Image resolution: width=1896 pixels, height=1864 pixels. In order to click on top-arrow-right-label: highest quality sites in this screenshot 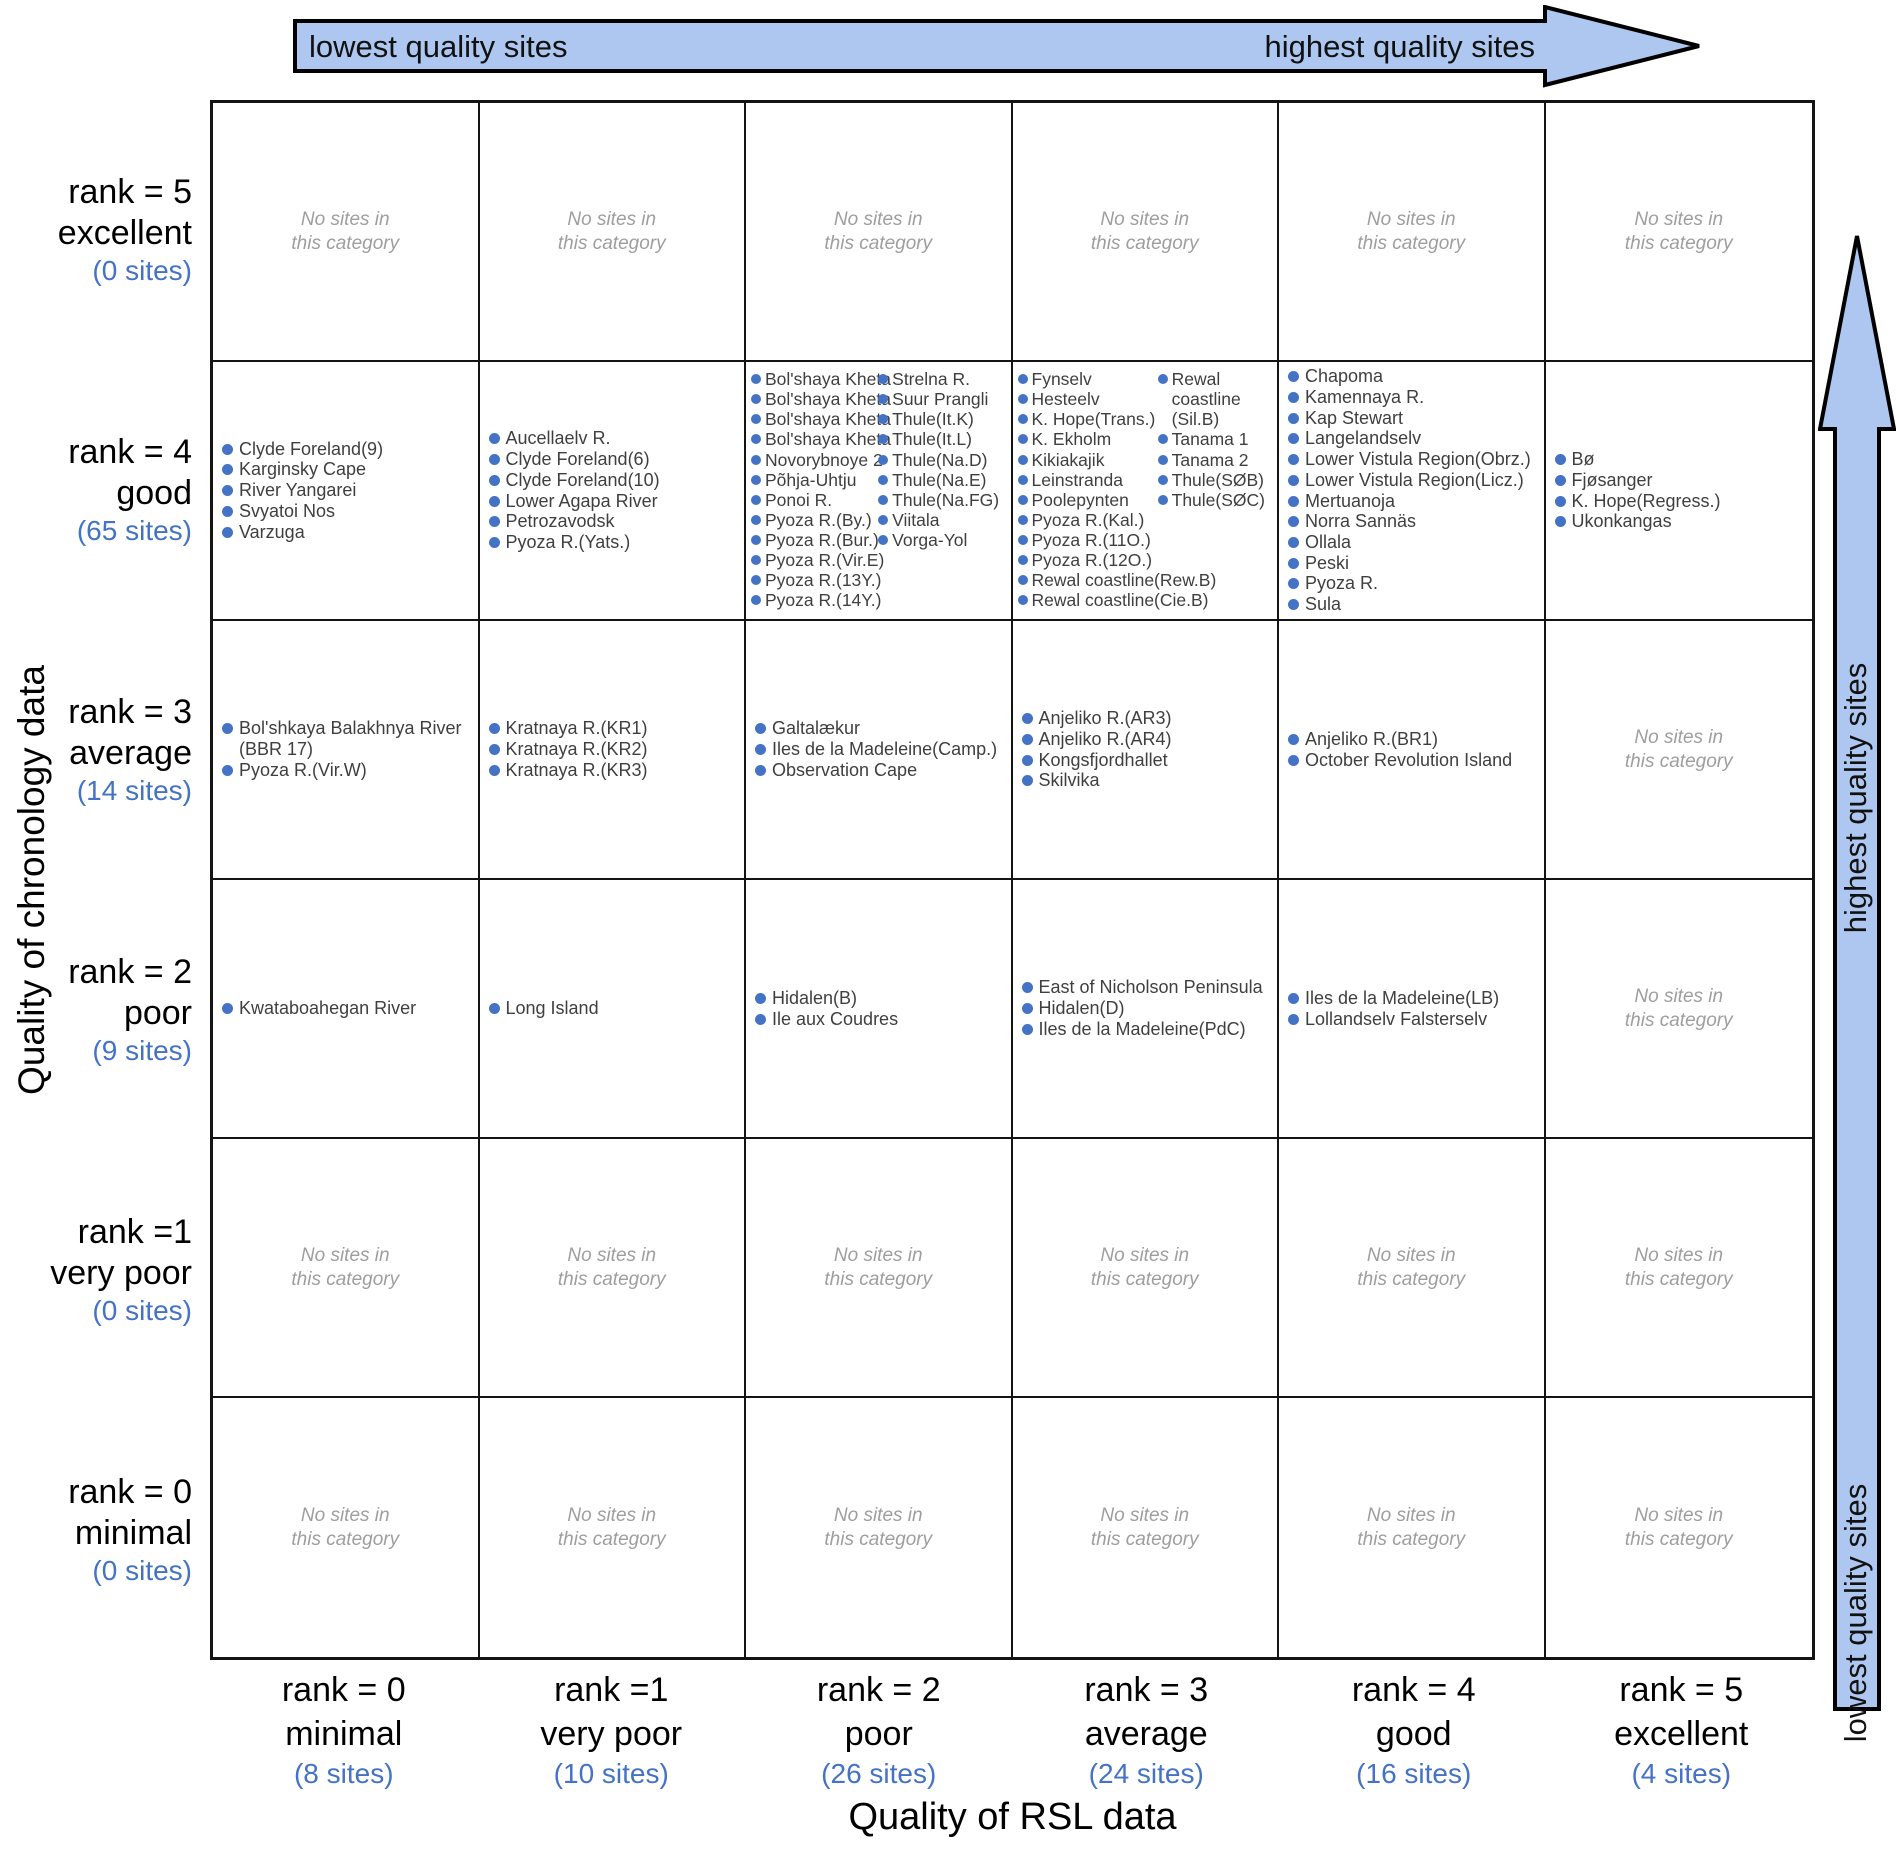, I will do `click(1399, 46)`.